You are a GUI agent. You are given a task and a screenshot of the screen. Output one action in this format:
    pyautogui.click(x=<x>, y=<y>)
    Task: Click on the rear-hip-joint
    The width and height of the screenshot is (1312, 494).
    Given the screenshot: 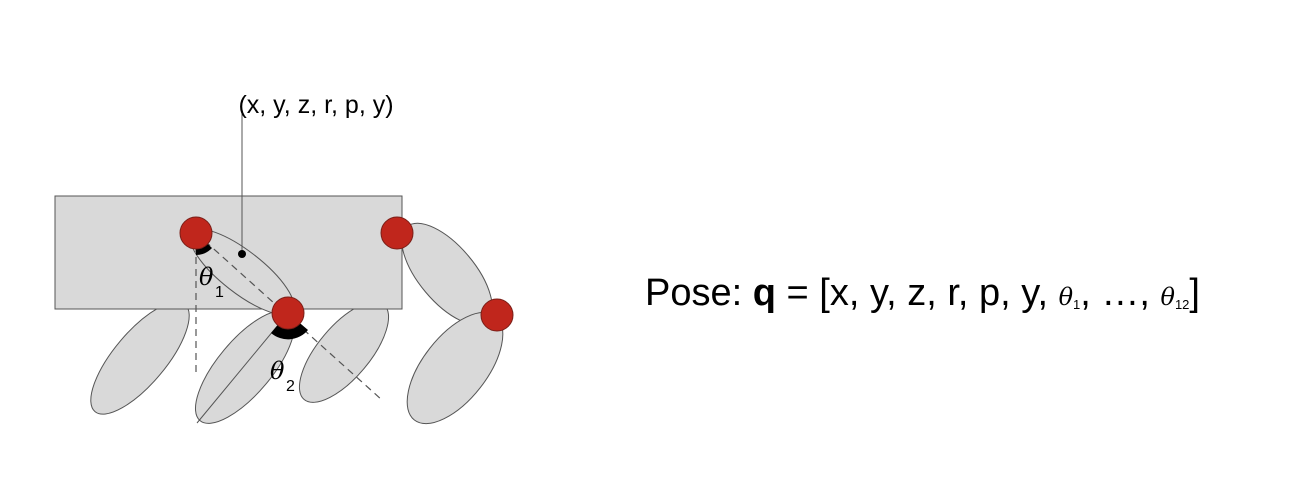 What is the action you would take?
    pyautogui.click(x=397, y=233)
    